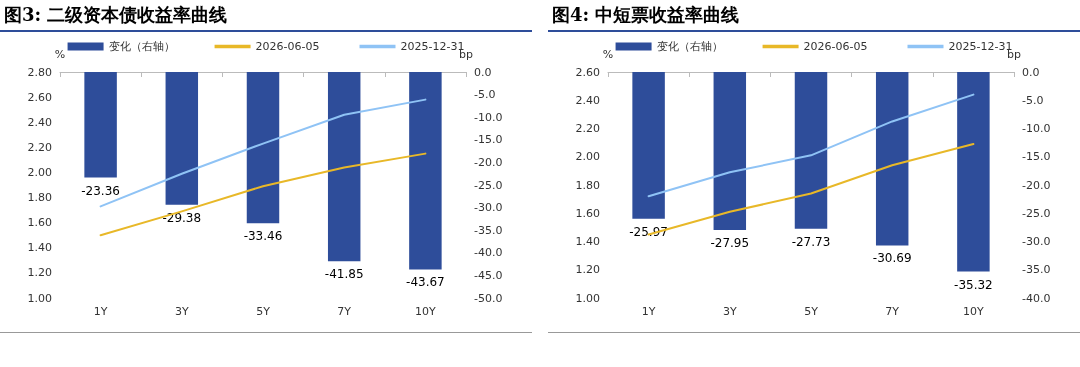 This screenshot has width=1080, height=367. What do you see at coordinates (730, 242) in the screenshot?
I see `data-label: -27.95` at bounding box center [730, 242].